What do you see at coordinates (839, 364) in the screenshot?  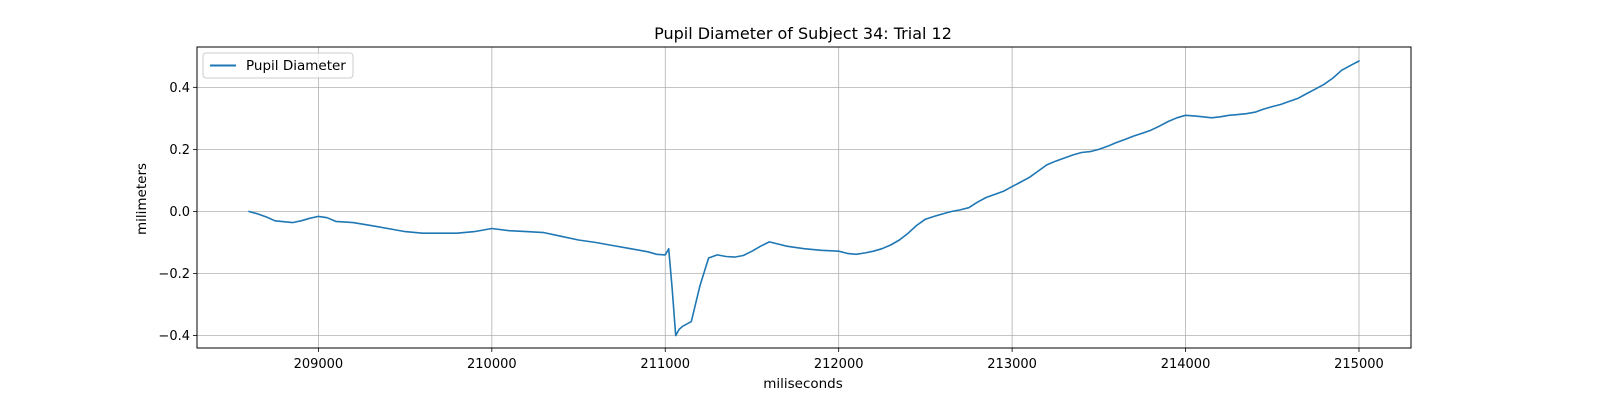 I see `x-tick-label-3: 212000` at bounding box center [839, 364].